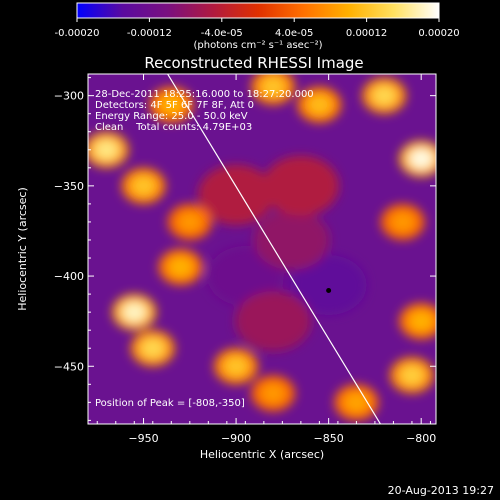 The width and height of the screenshot is (500, 500). Describe the element at coordinates (69, 276) in the screenshot. I see `y-tick-label: −400` at that location.